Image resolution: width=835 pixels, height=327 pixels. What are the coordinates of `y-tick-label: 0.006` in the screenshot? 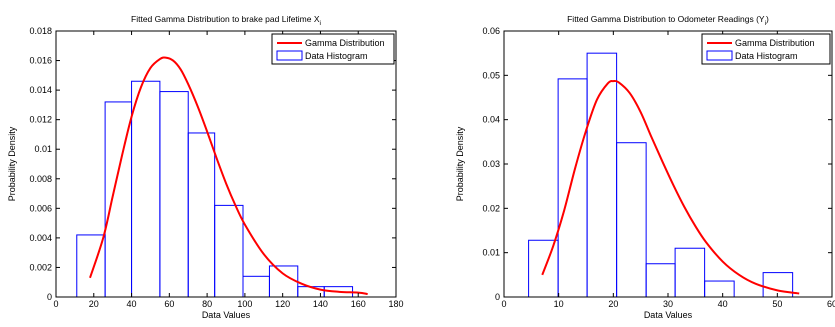 It's located at (40, 208).